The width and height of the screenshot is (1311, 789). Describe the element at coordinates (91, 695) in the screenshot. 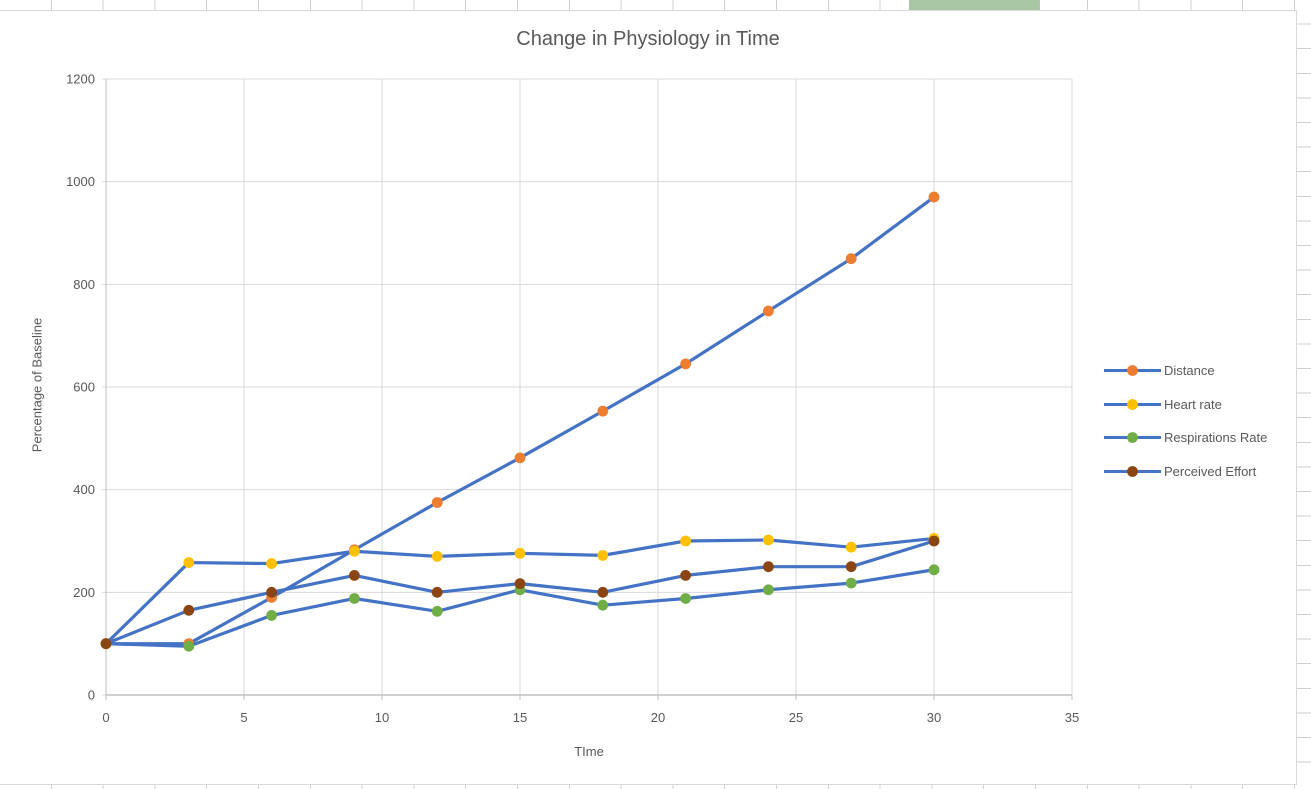

I see `y-tick-label: 0` at that location.